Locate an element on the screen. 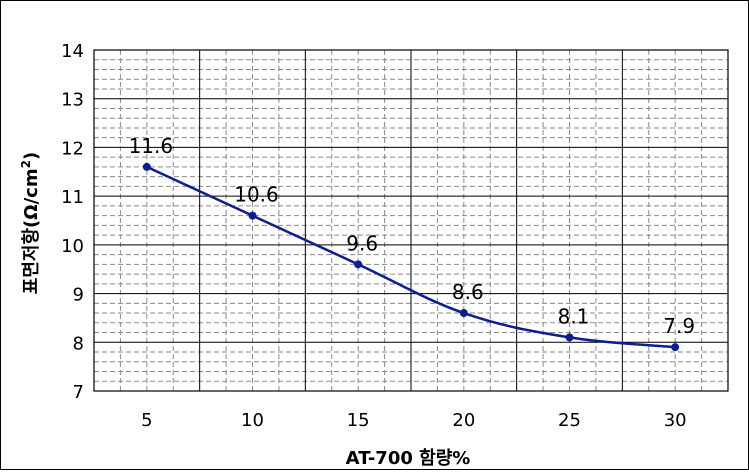 The height and width of the screenshot is (475, 749). y-tick-label: 11 is located at coordinates (72, 197).